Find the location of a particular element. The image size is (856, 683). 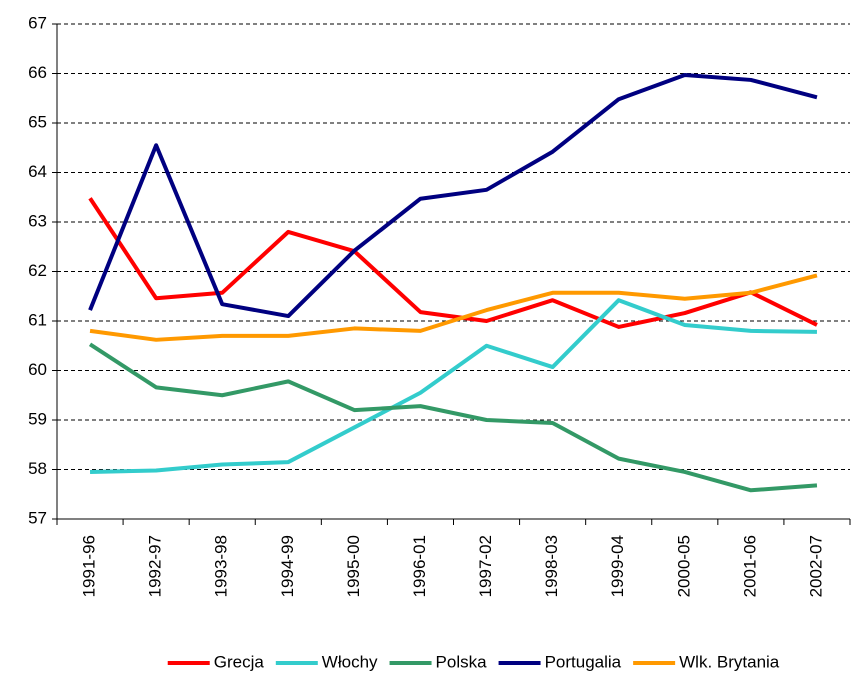

legend-label: Wlk. Brytania is located at coordinates (729, 661).